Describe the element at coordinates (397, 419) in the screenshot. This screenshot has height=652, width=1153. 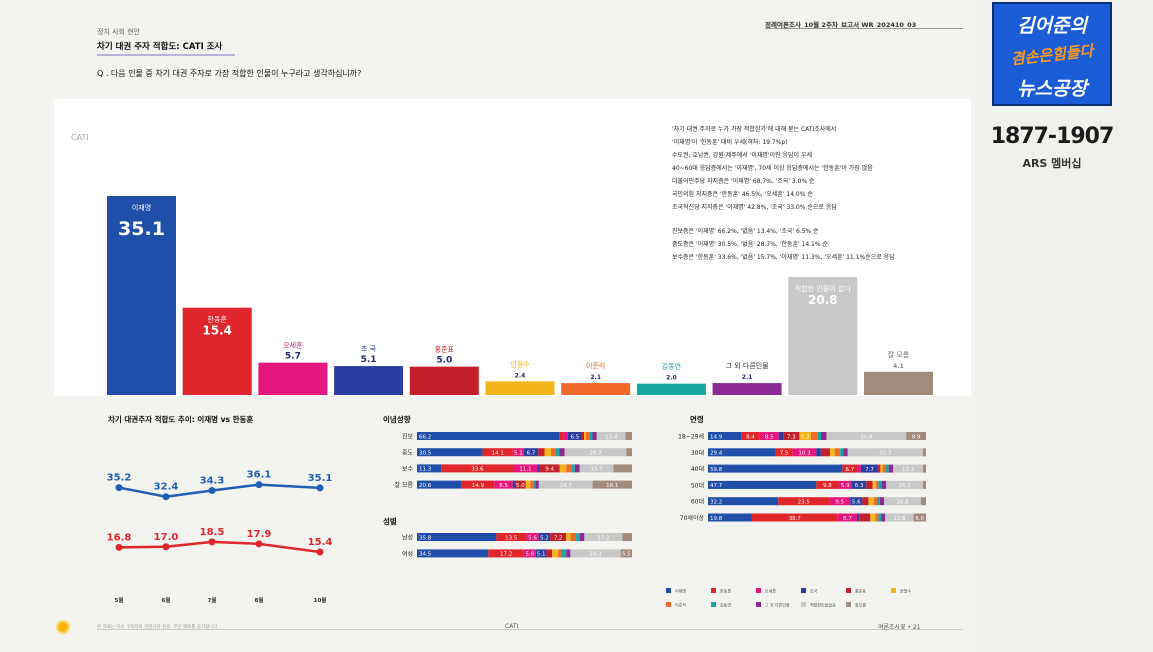
I see `ideology-title: 이념성향` at that location.